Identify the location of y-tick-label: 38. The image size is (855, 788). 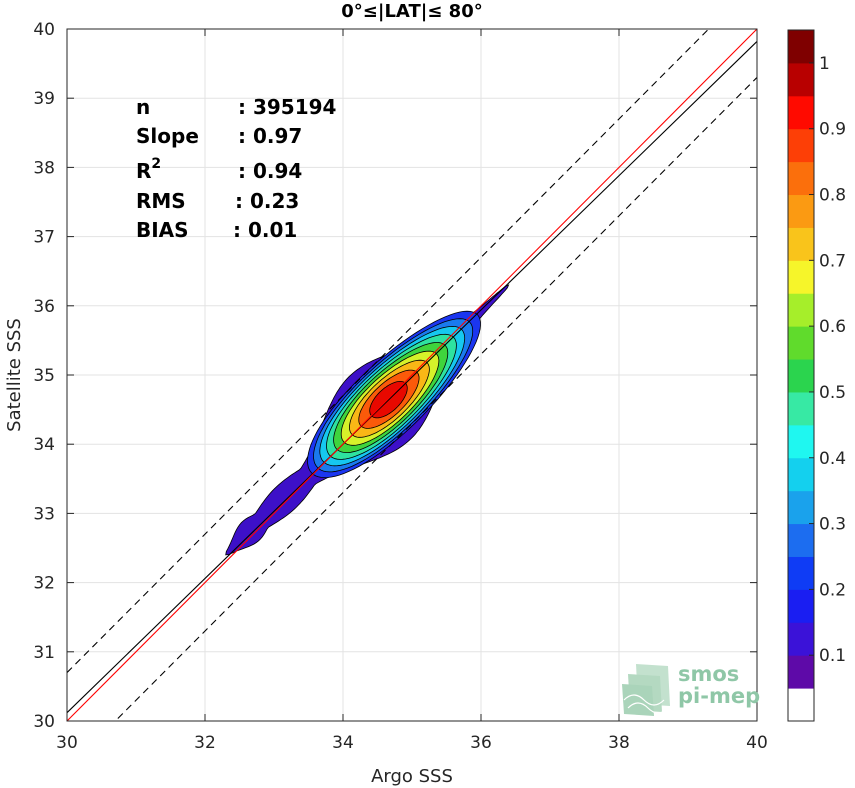
(44, 168).